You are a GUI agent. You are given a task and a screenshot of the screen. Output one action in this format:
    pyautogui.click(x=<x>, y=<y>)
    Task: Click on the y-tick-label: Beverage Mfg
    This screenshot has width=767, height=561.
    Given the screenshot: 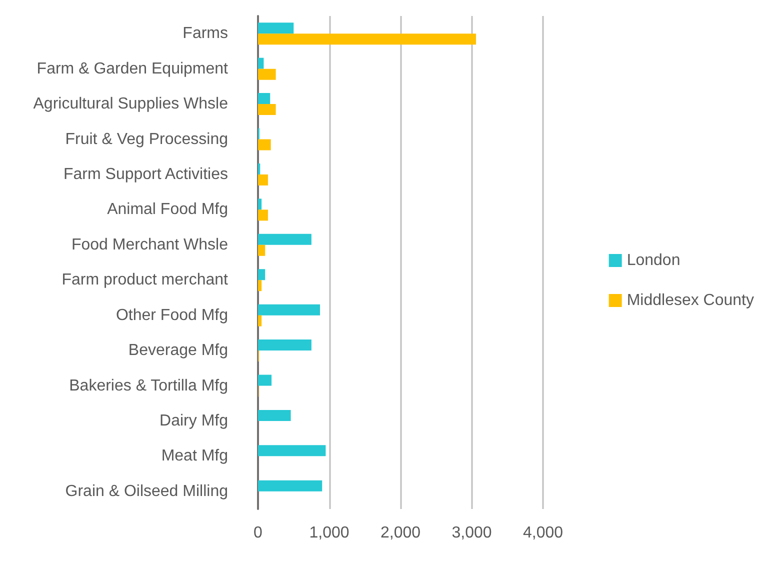 What is the action you would take?
    pyautogui.click(x=178, y=351)
    